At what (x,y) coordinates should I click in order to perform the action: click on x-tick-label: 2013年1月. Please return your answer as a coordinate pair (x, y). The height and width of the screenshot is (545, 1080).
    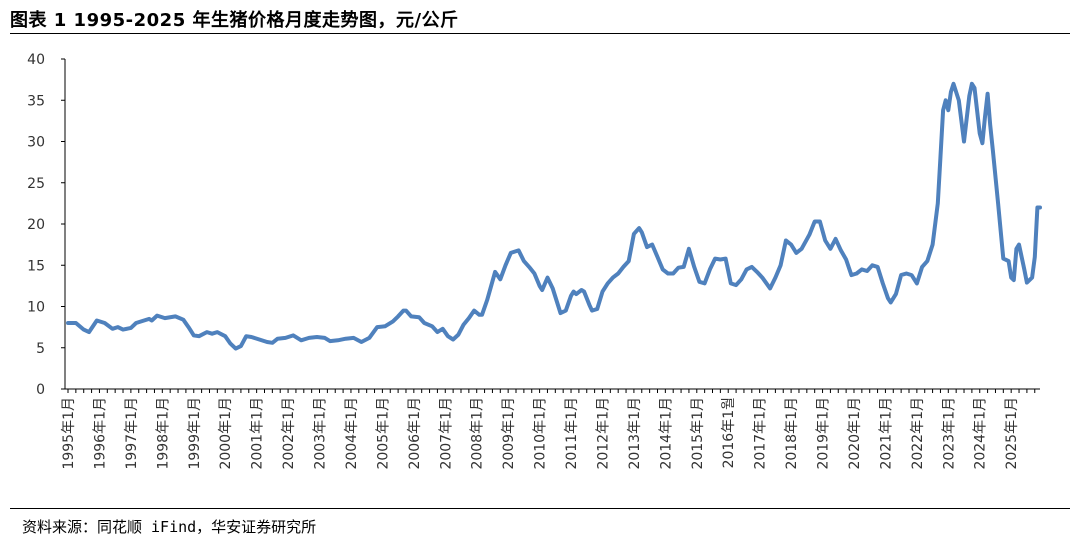
    Looking at the image, I should click on (635, 433).